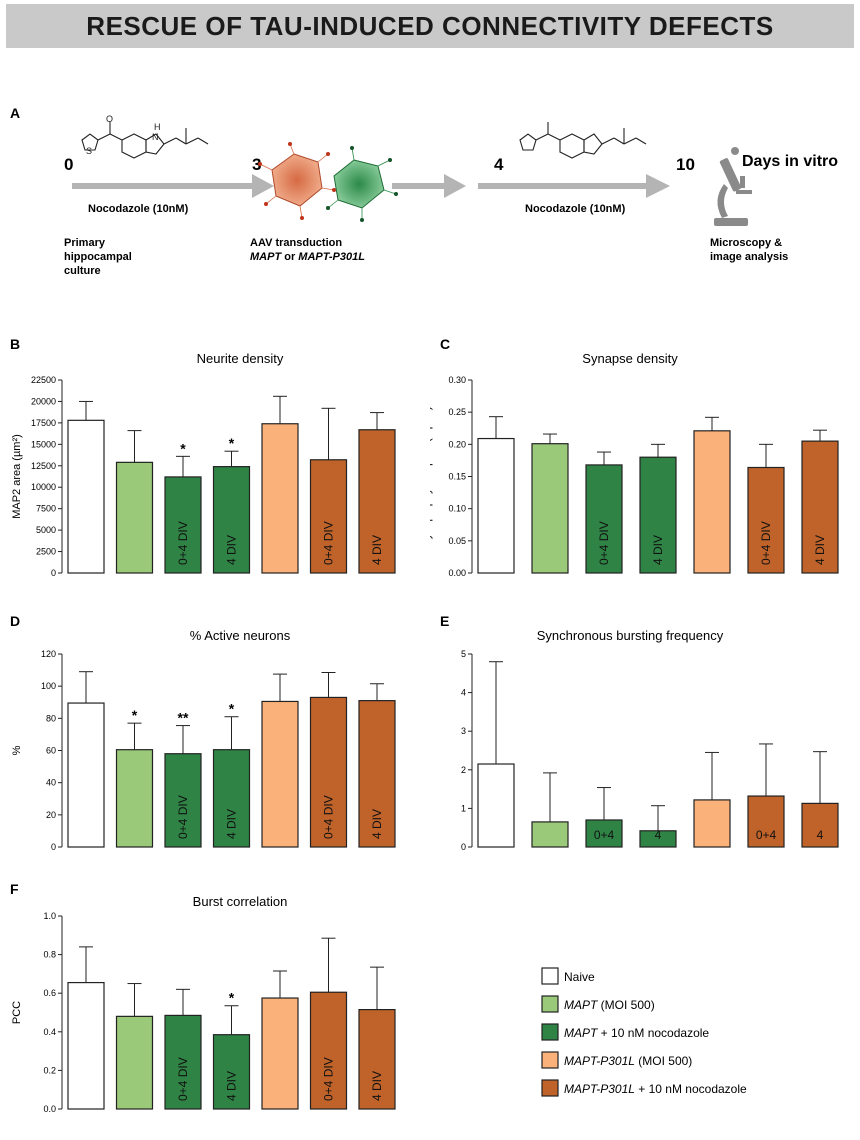 The height and width of the screenshot is (1140, 860). I want to click on panel-label-d: D, so click(15, 621).